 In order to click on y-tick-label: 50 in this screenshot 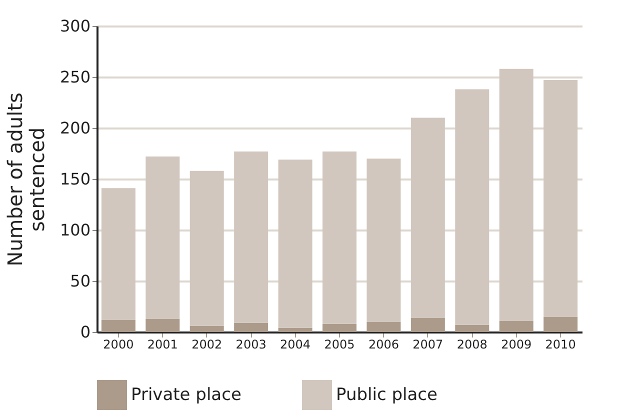, I will do `click(80, 281)`.